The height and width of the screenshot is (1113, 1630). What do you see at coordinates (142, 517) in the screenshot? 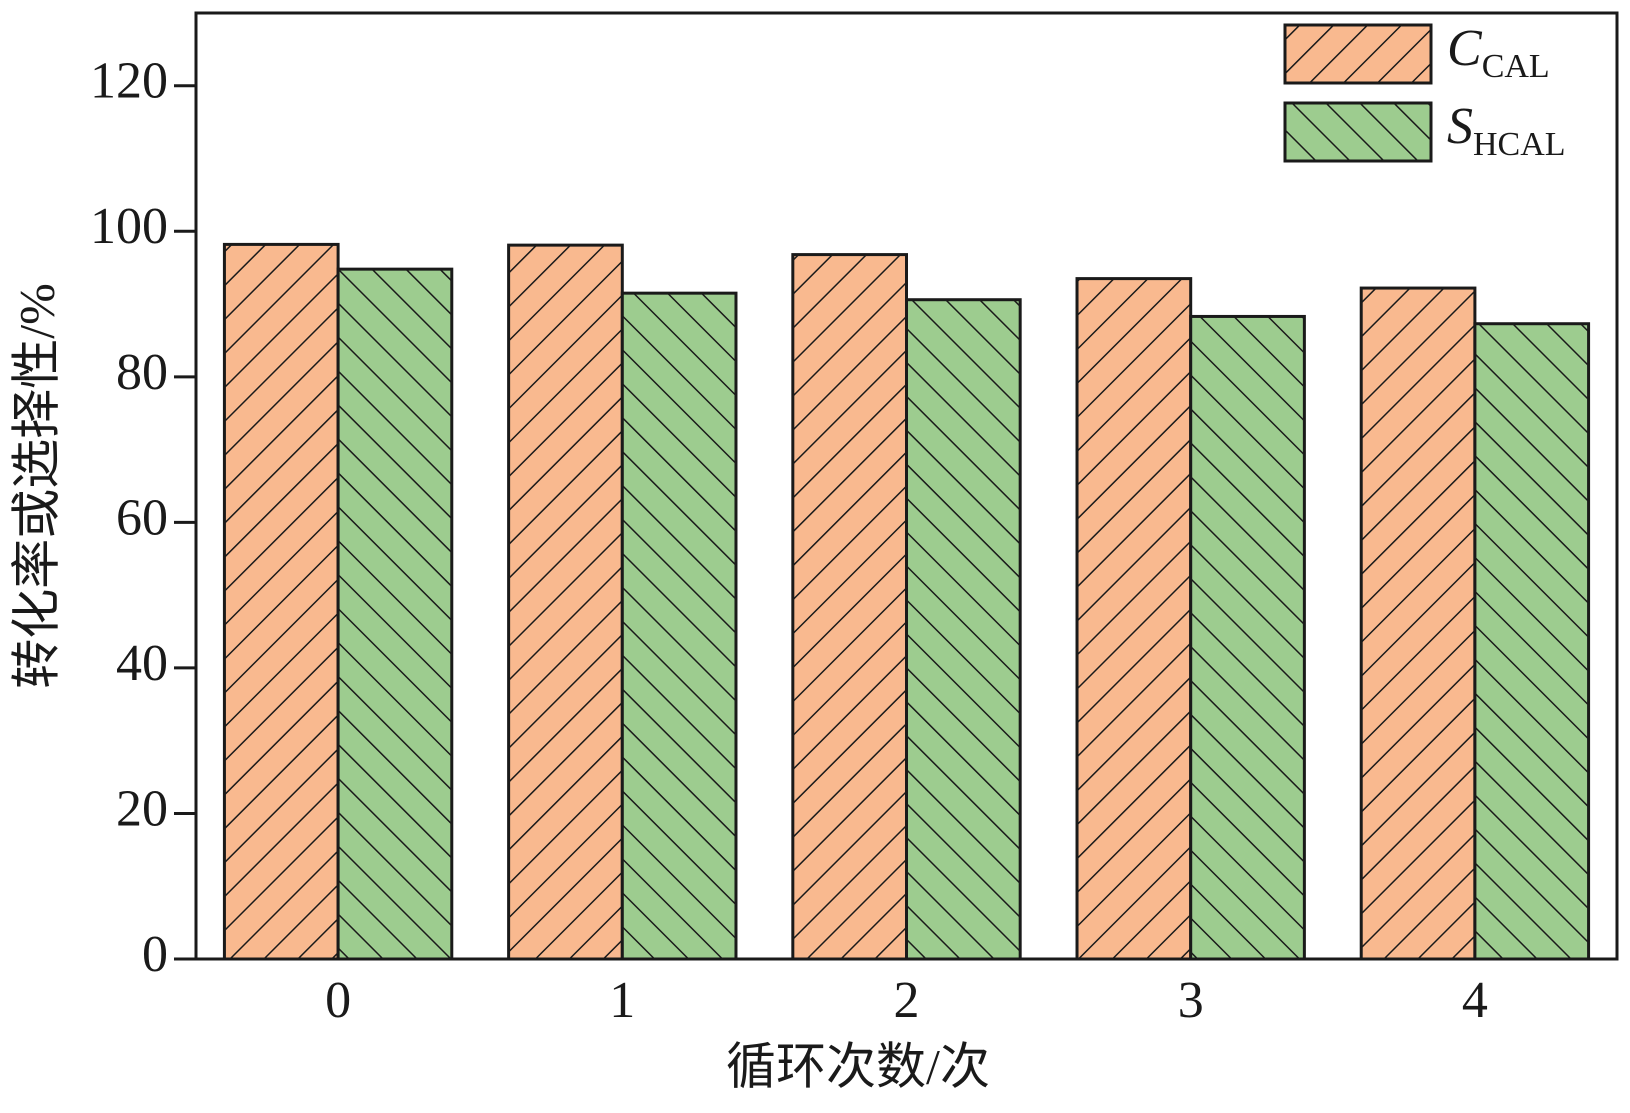
I see `y-tick-label: 60` at bounding box center [142, 517].